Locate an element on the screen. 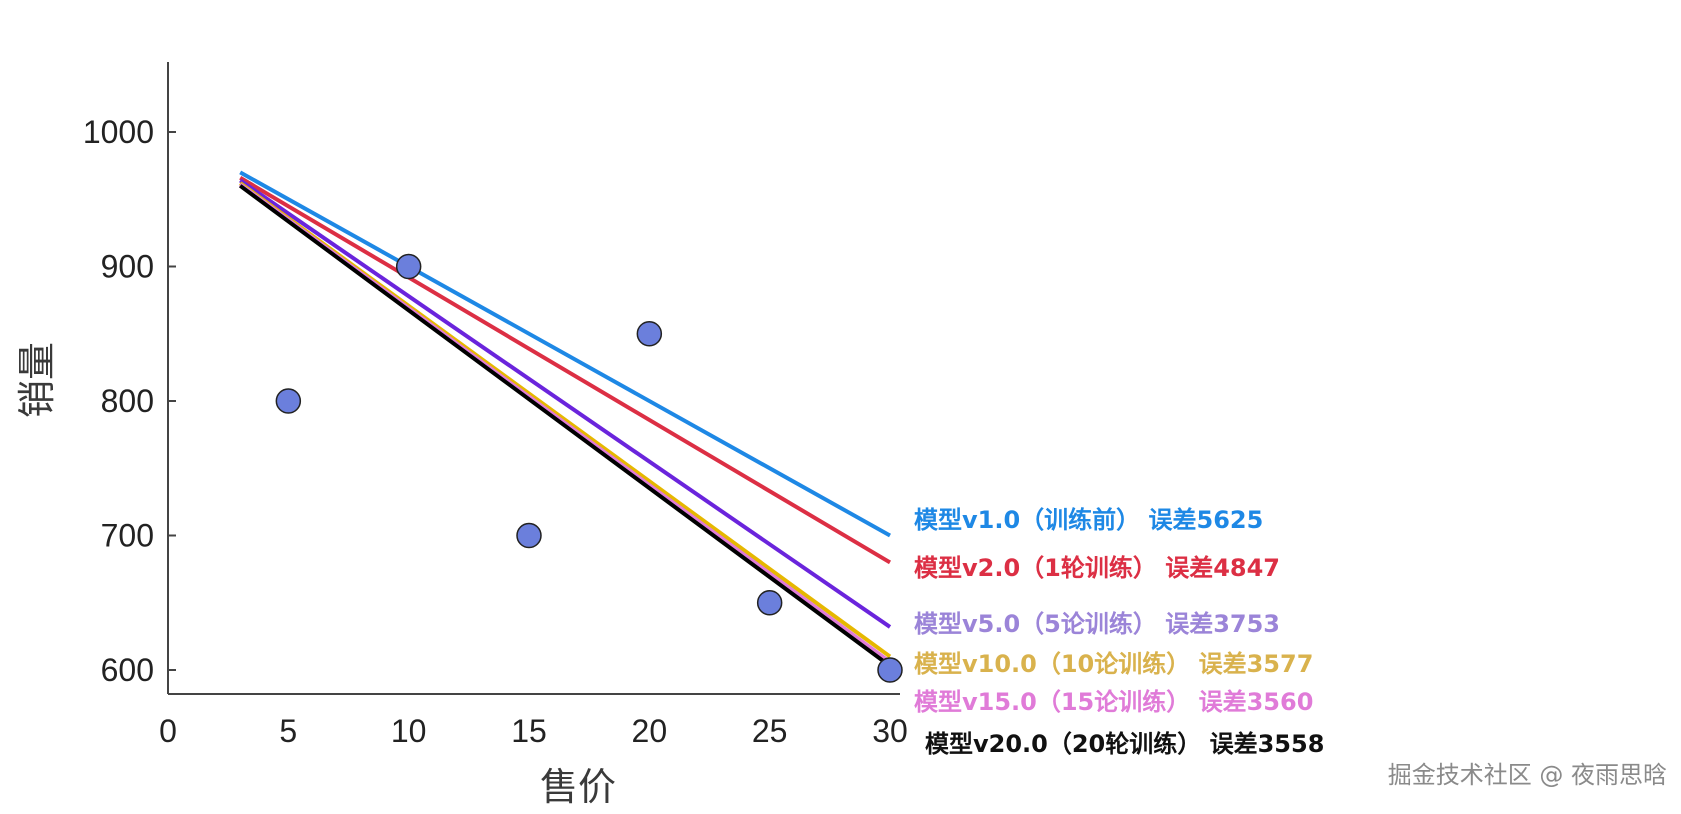 This screenshot has height=814, width=1681. x-tick-label: 25 is located at coordinates (770, 731).